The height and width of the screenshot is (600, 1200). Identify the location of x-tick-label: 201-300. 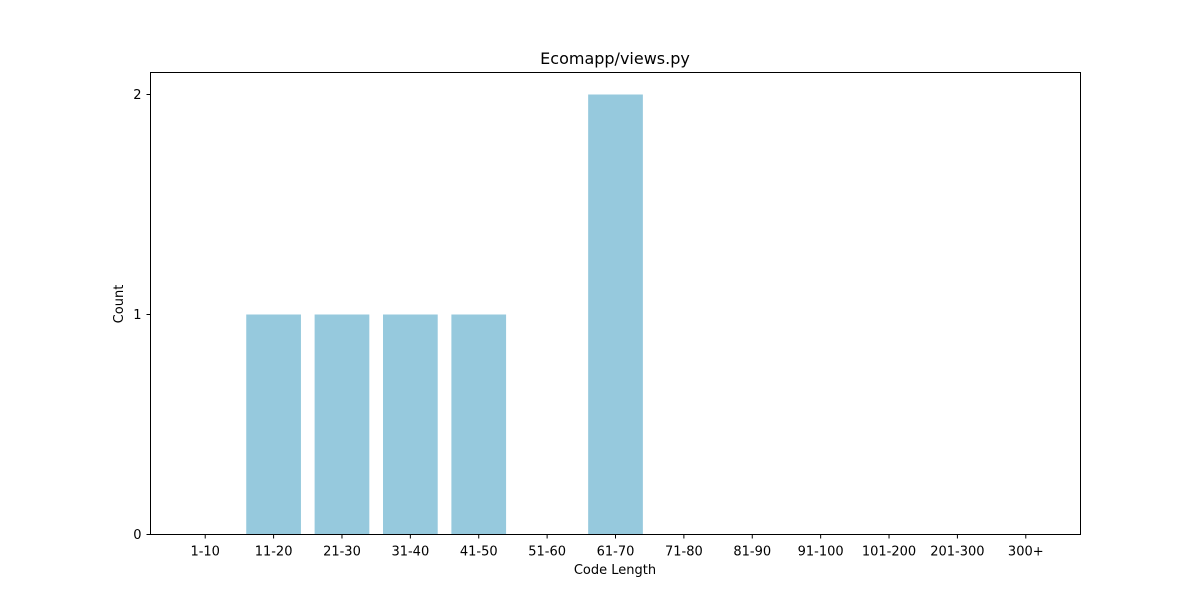
(957, 552).